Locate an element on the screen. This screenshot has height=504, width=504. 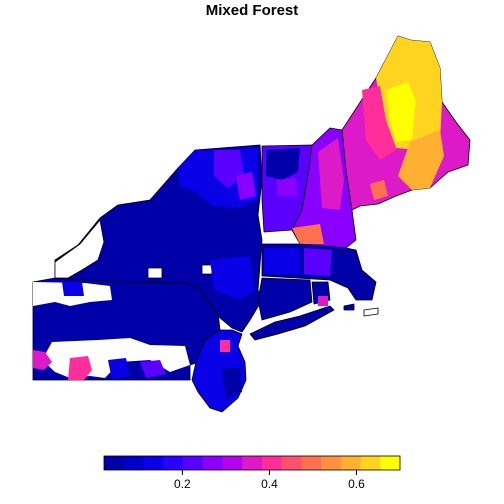
colorbar-tick-label: 0.4 is located at coordinates (269, 484).